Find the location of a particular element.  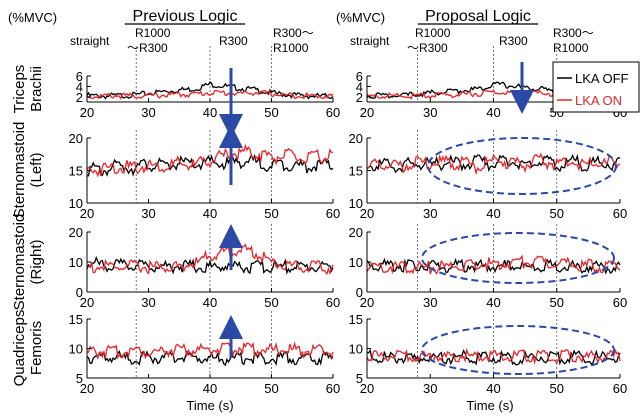

panel-proposal-stern-left: 10 15 20 20 30 40 50 60 is located at coordinates (488, 175).